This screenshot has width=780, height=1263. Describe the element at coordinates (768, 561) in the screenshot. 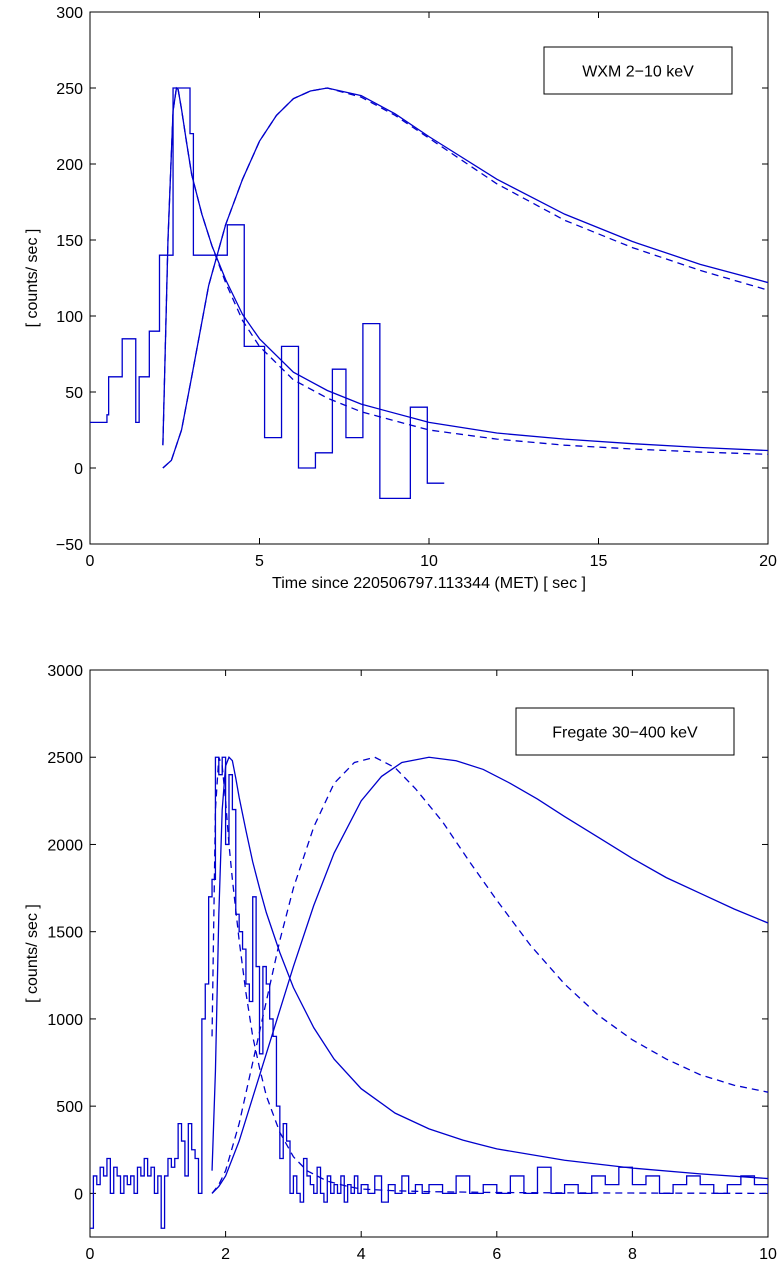

I see `x-tick-label: 20` at that location.